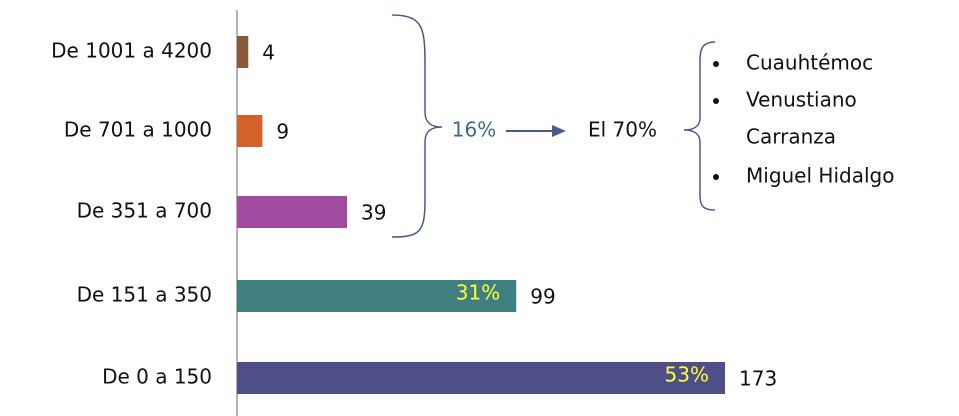 The width and height of the screenshot is (959, 416). I want to click on y-tick-label: De 701 a 1000, so click(138, 130).